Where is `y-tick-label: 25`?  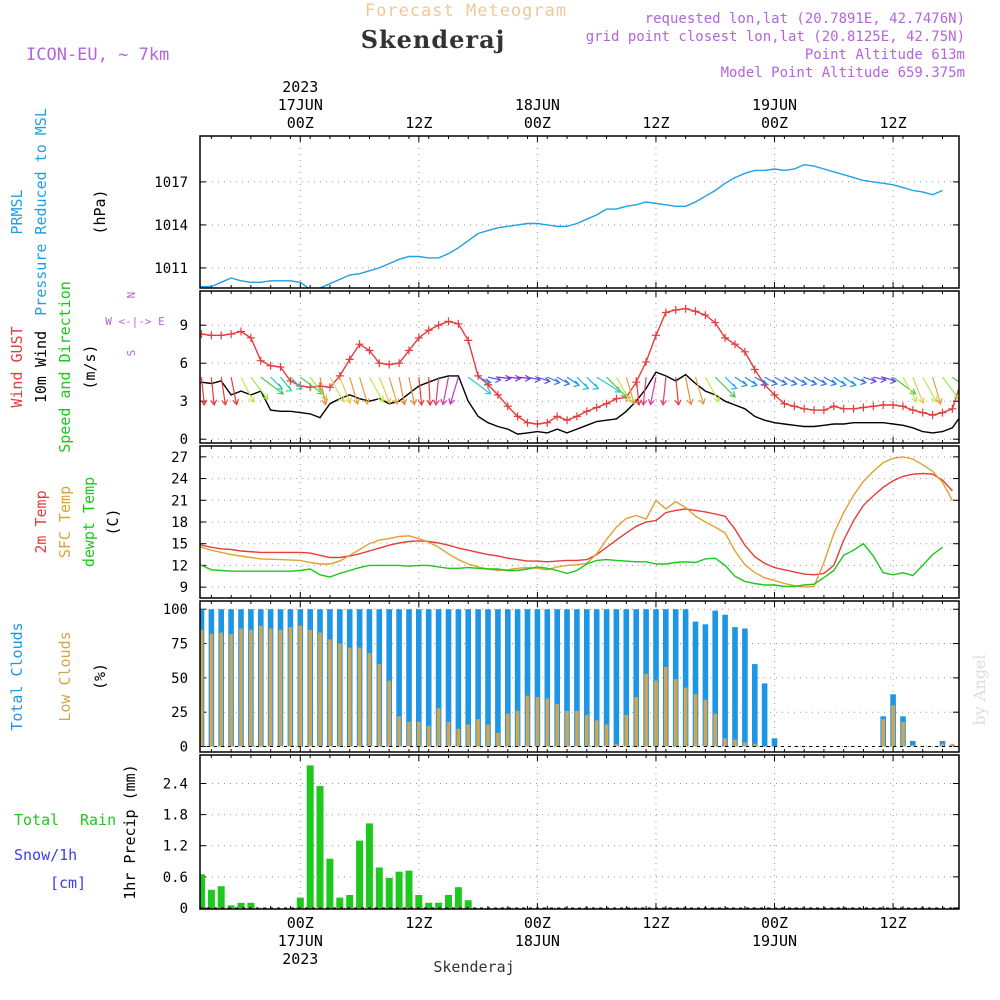 y-tick-label: 25 is located at coordinates (179, 713).